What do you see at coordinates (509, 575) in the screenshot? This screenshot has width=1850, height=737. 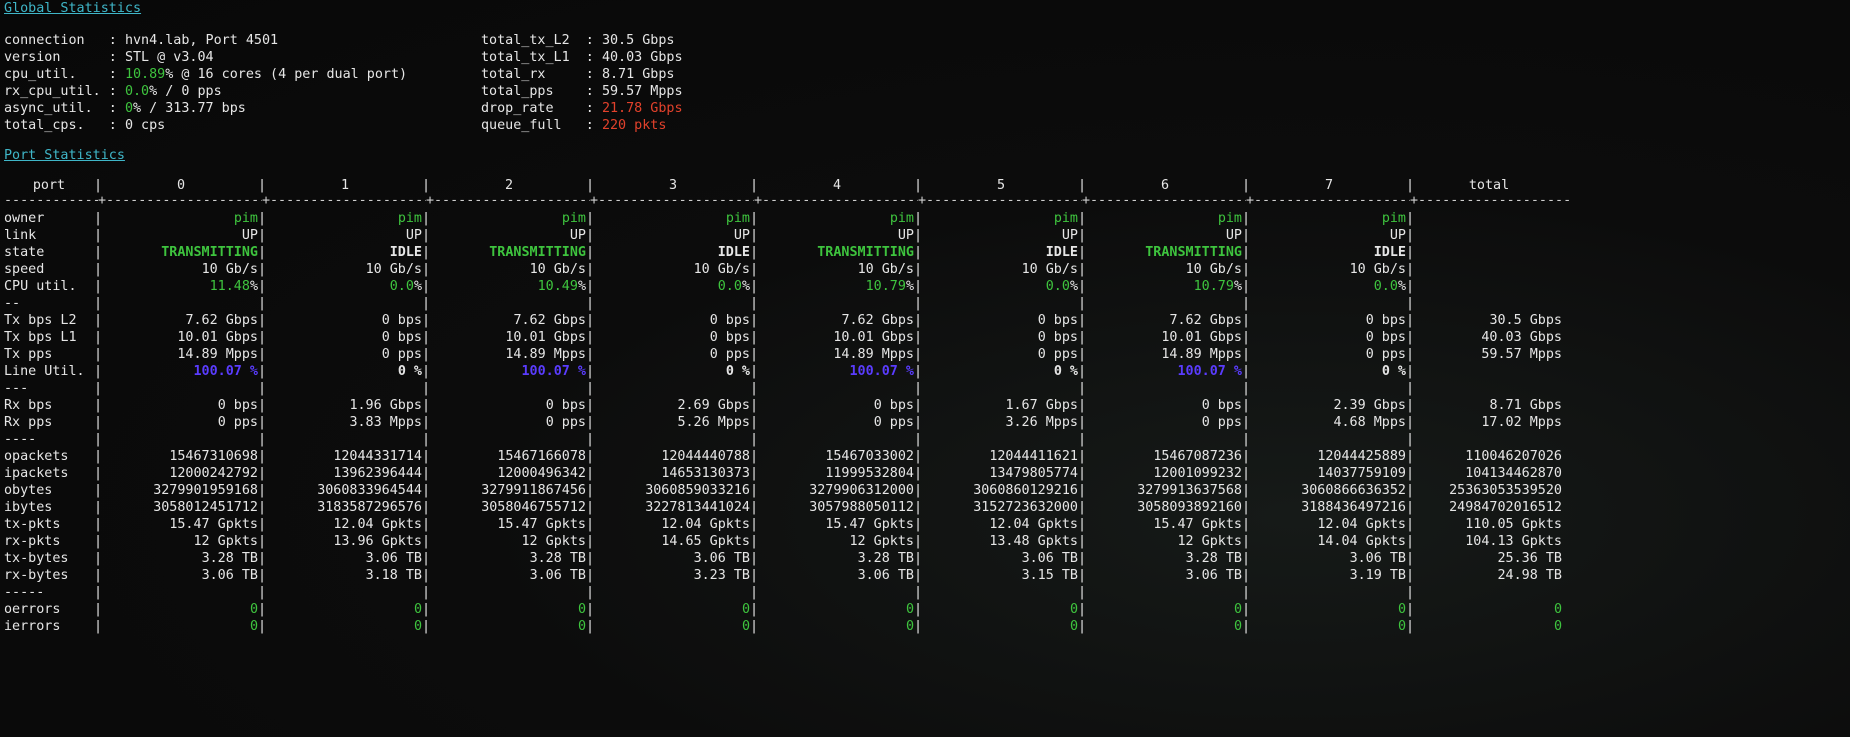 I see `port-2-value: 3.06 TB` at bounding box center [509, 575].